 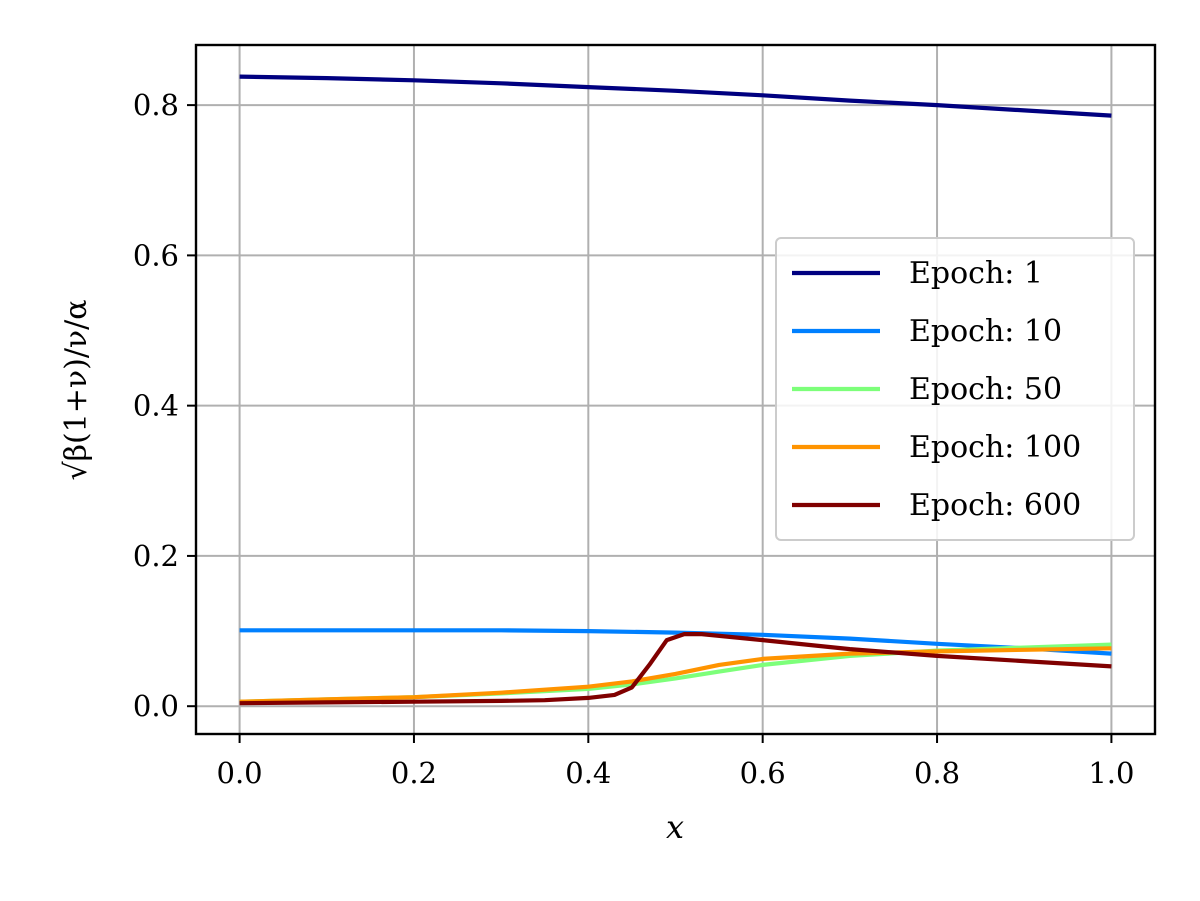 What do you see at coordinates (414, 773) in the screenshot?
I see `x-tick-label: 0.2` at bounding box center [414, 773].